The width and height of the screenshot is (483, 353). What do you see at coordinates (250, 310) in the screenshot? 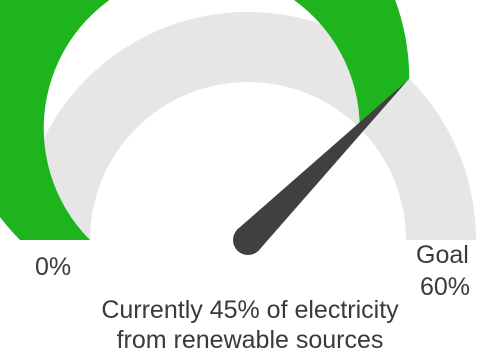
I see `caption-line-1: Currently 45% of electricity` at bounding box center [250, 310].